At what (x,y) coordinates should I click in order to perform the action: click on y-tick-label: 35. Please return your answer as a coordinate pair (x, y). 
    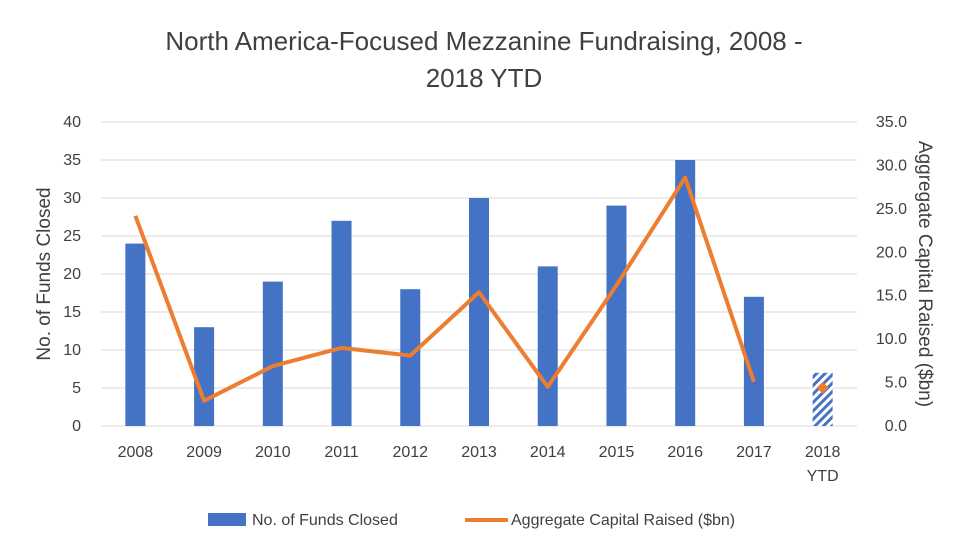
    Looking at the image, I should click on (72, 160).